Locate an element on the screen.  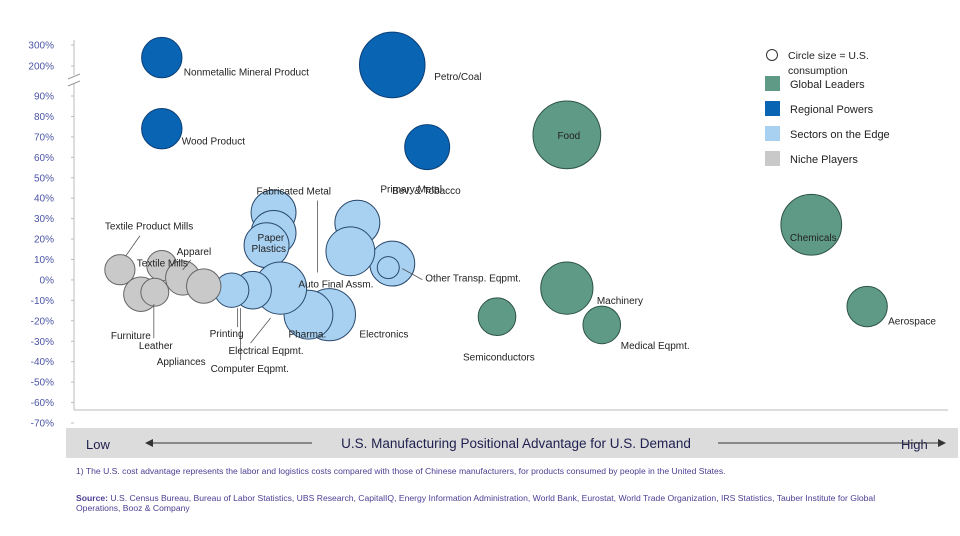
label-other-transp-eqpmt: Other Transp. Eqpmt. is located at coordinates (473, 279).